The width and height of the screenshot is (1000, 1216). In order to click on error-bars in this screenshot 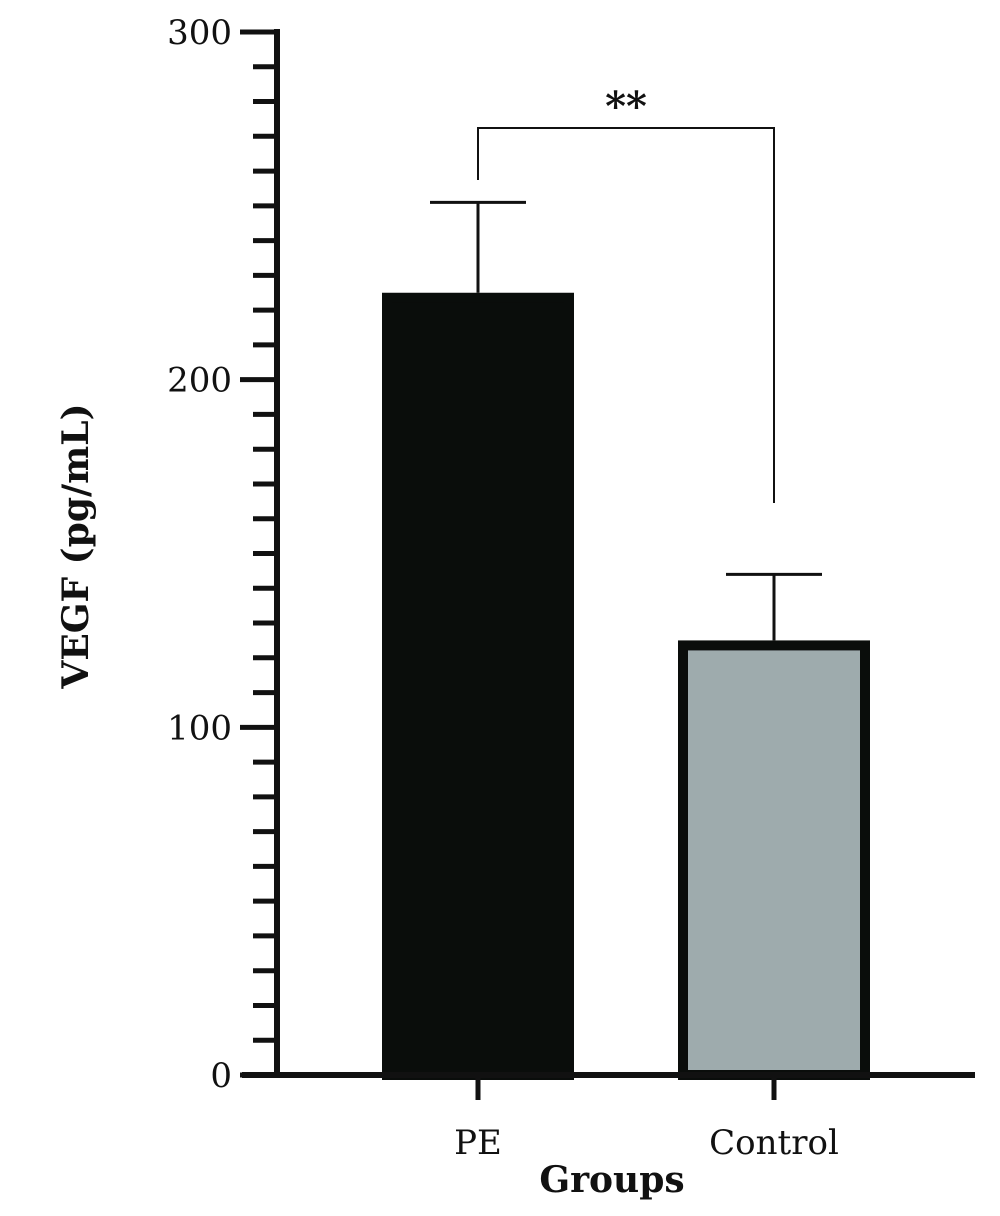, I will do `click(626, 420)`.